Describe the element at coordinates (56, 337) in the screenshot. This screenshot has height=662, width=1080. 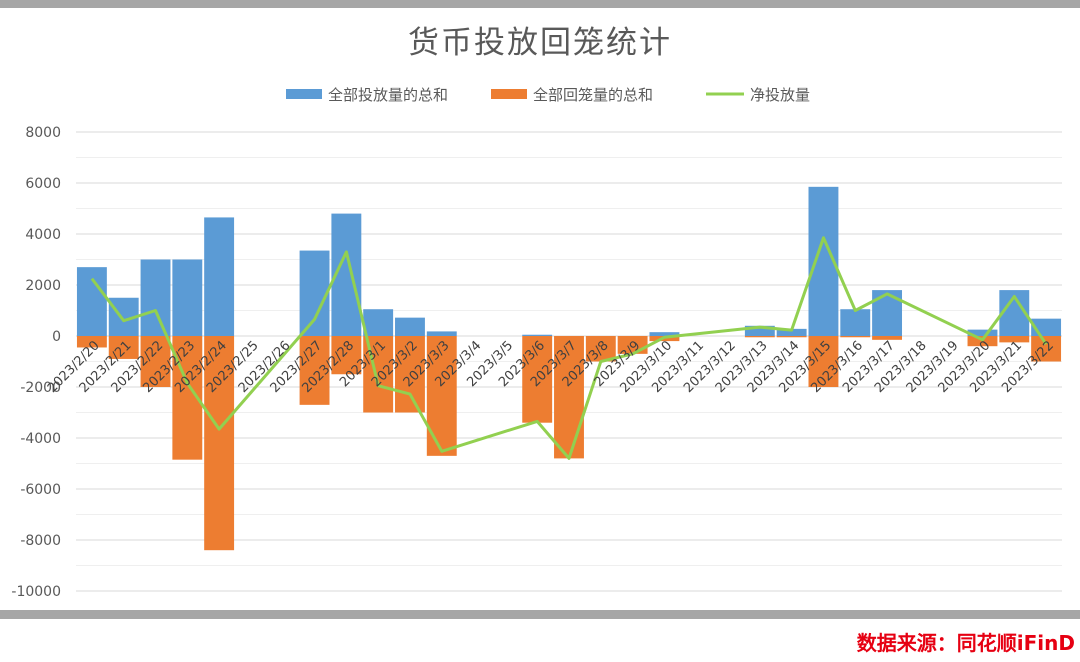
I see `y-tick-label: 0` at that location.